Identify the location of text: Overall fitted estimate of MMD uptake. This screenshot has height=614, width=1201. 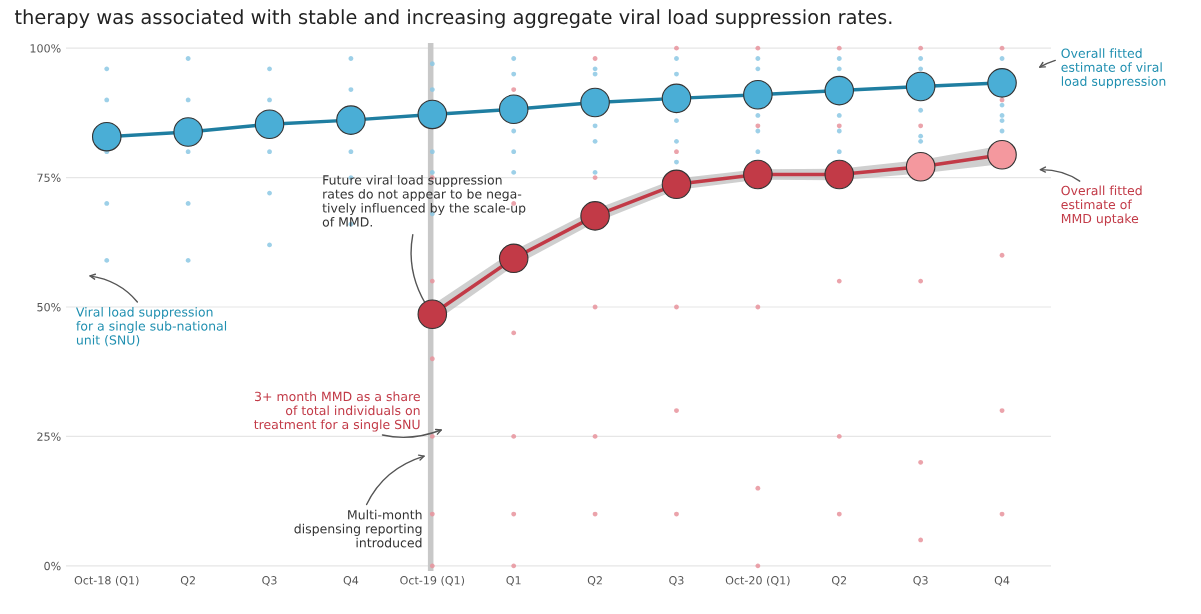
(1101, 205).